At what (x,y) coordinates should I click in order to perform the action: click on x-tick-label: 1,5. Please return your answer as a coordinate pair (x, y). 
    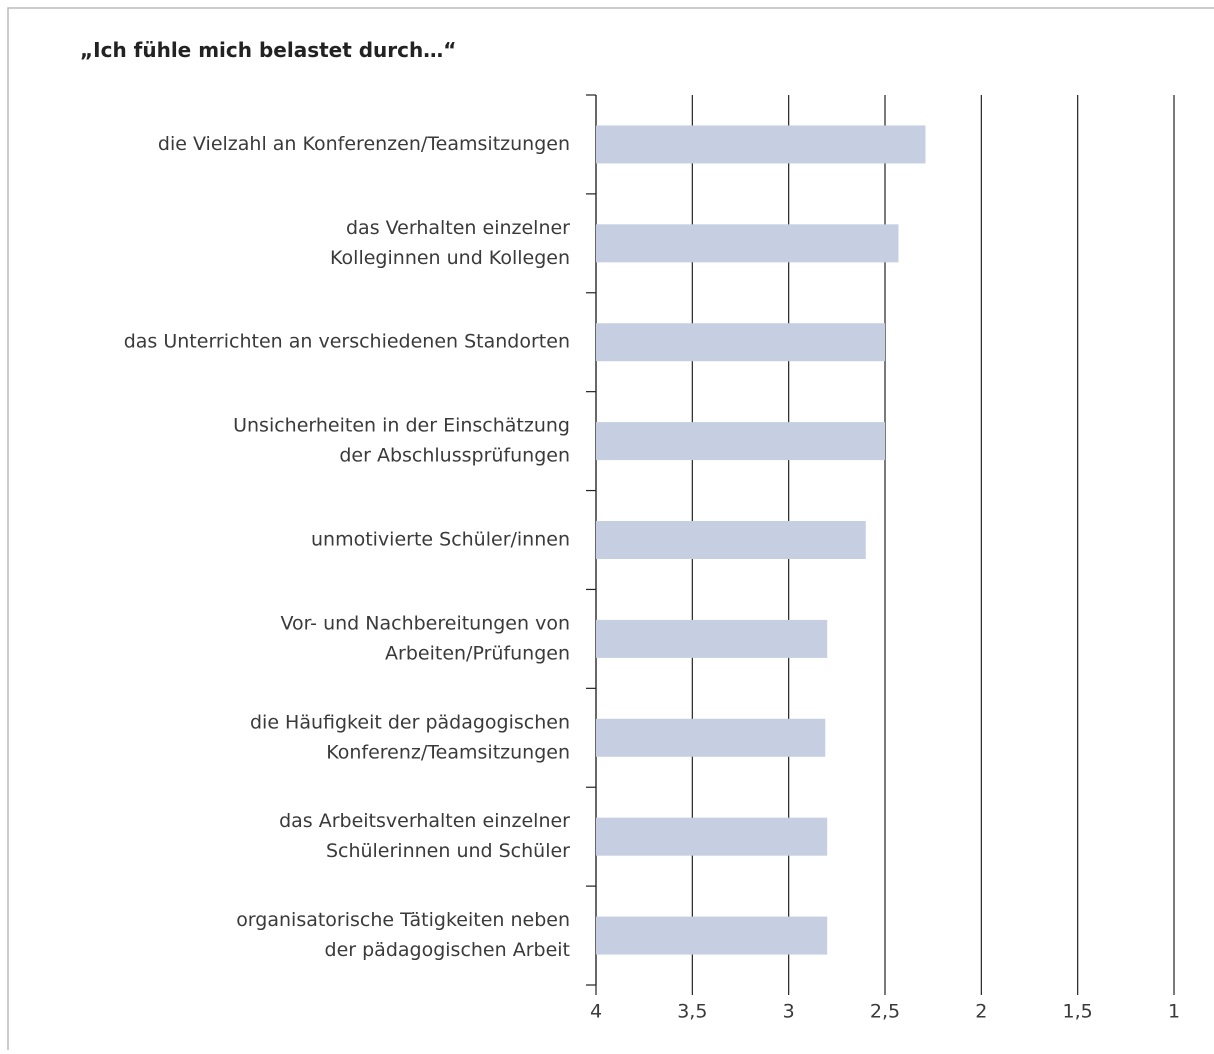
    Looking at the image, I should click on (1078, 1012).